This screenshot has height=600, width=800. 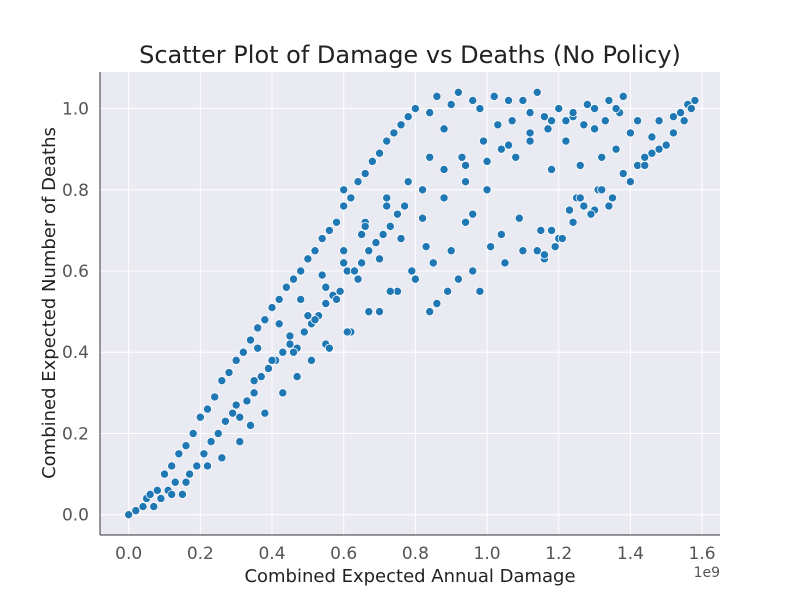 What do you see at coordinates (630, 554) in the screenshot?
I see `x-tick-label: 1.4` at bounding box center [630, 554].